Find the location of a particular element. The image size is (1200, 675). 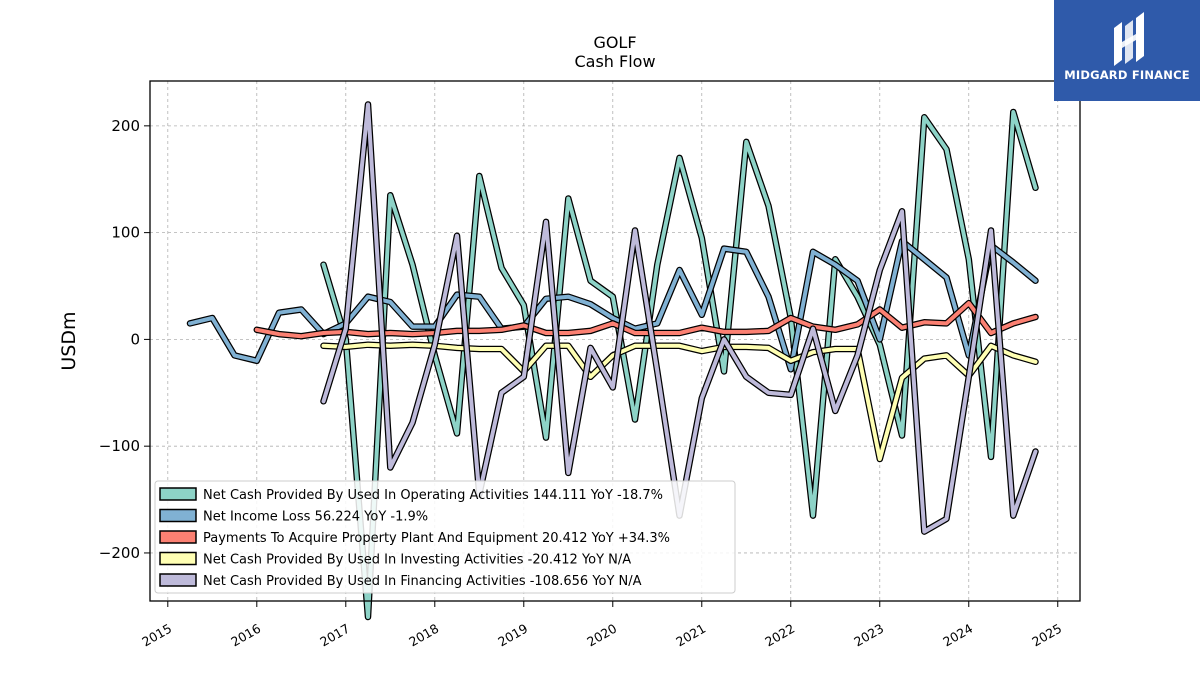

y-axis-label: USDm is located at coordinates (69, 340).